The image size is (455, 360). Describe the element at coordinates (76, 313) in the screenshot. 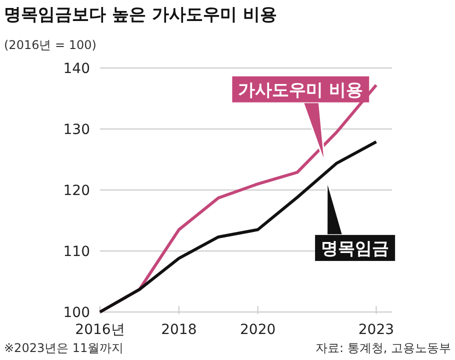

I see `y-tick-label: 100` at that location.